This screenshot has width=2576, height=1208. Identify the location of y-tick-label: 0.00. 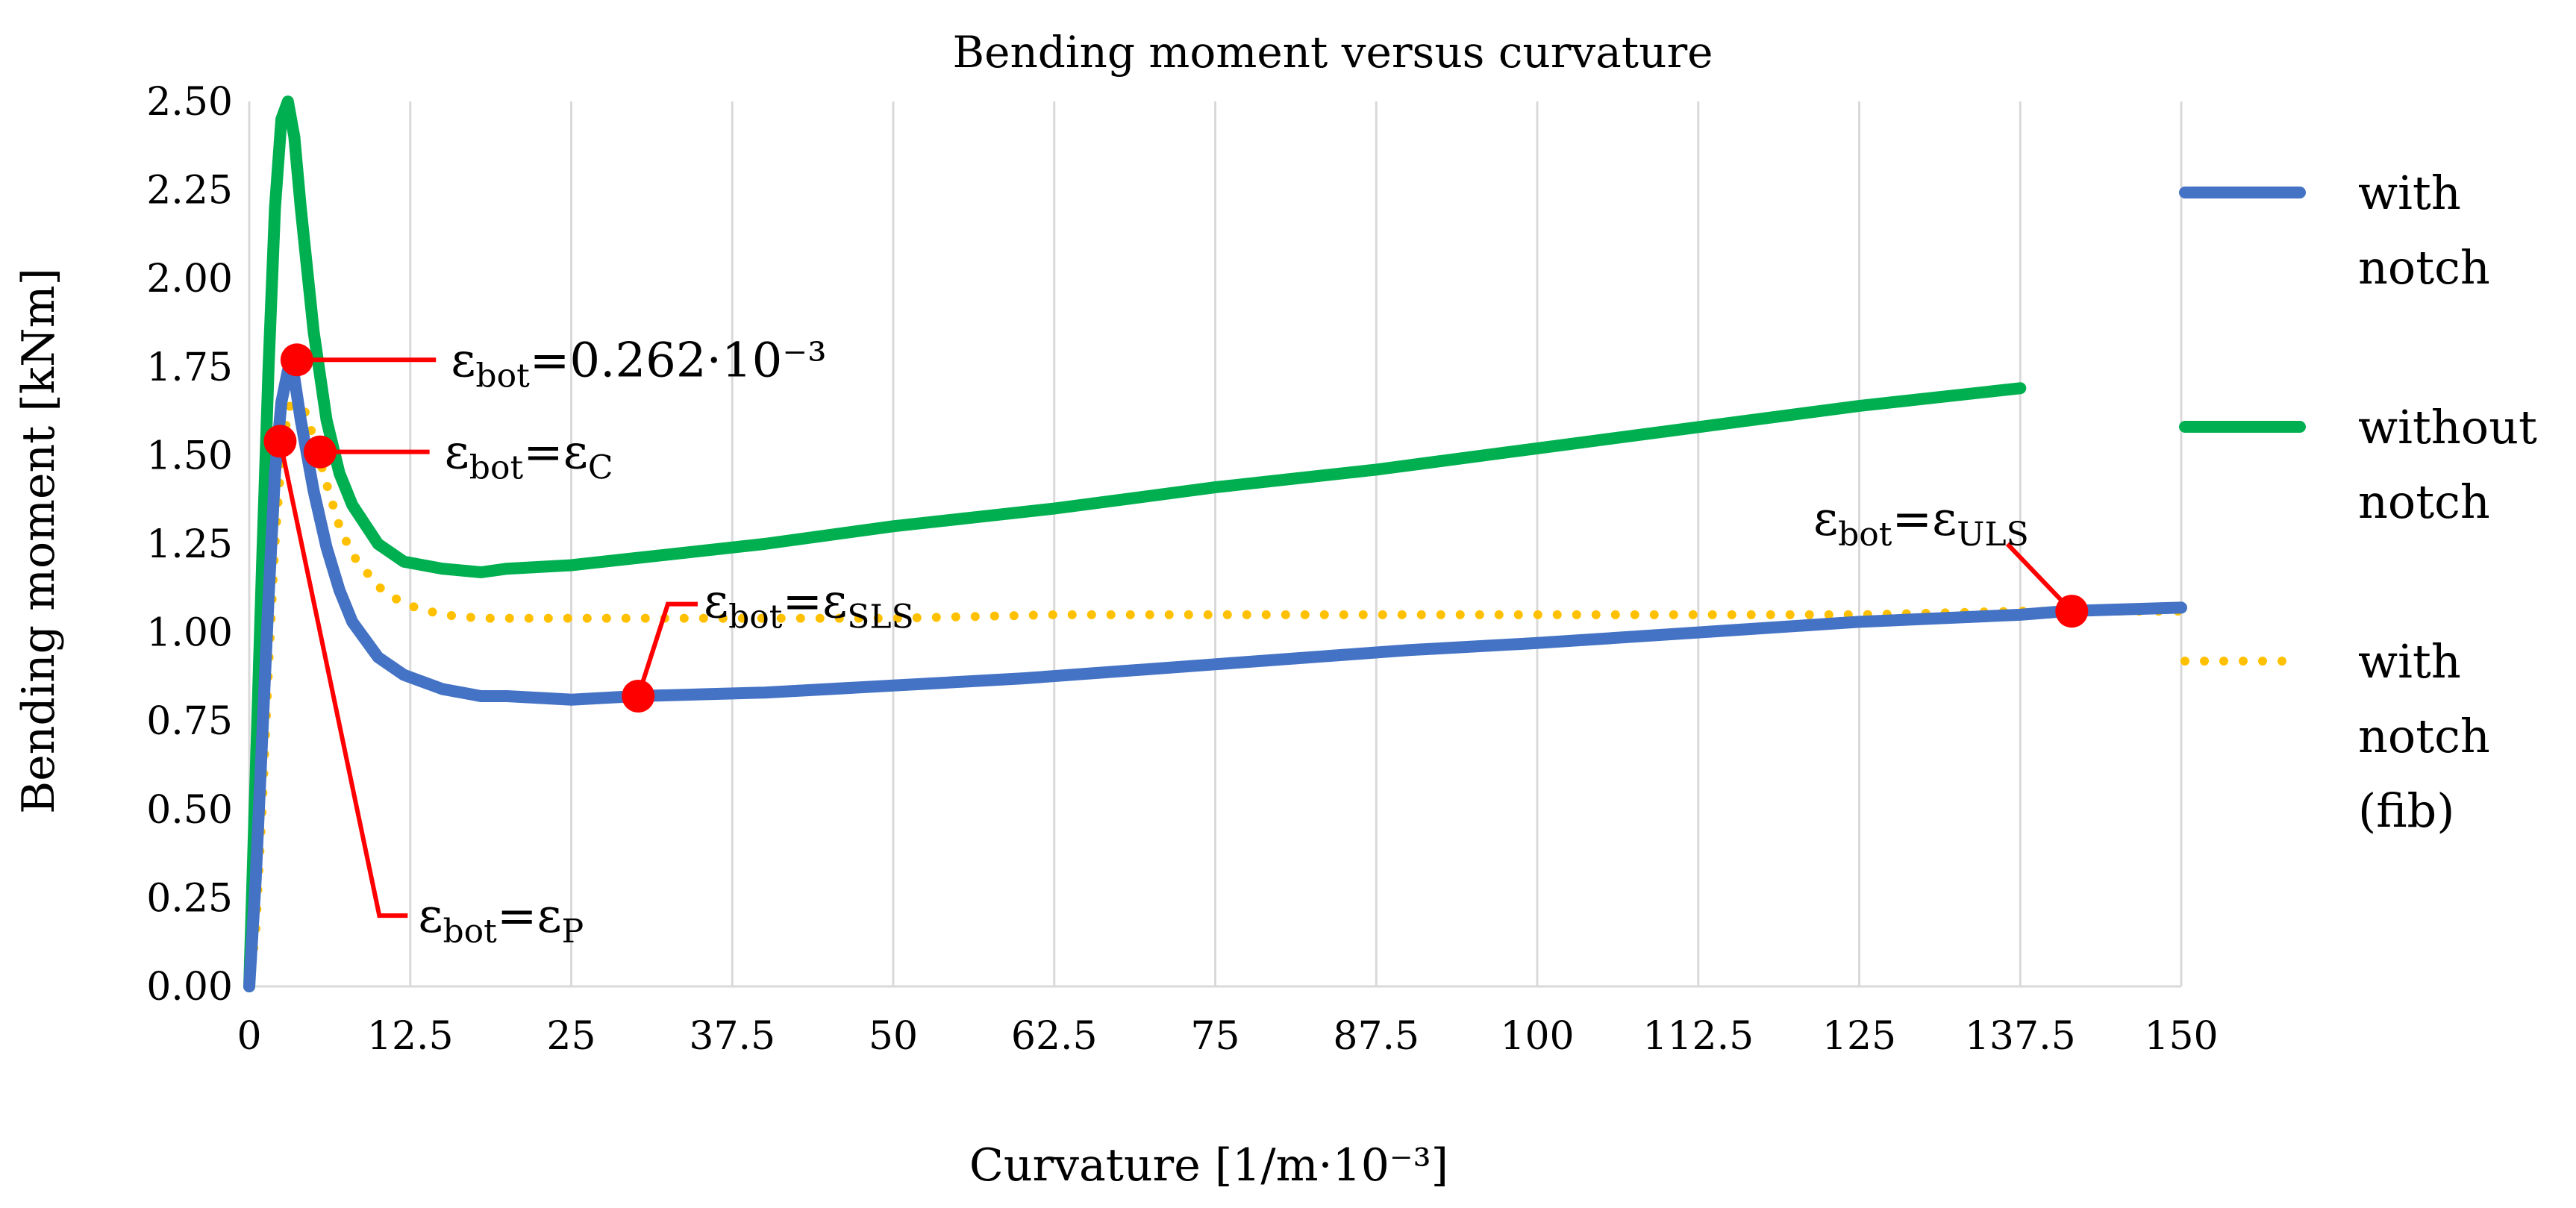
(189, 987).